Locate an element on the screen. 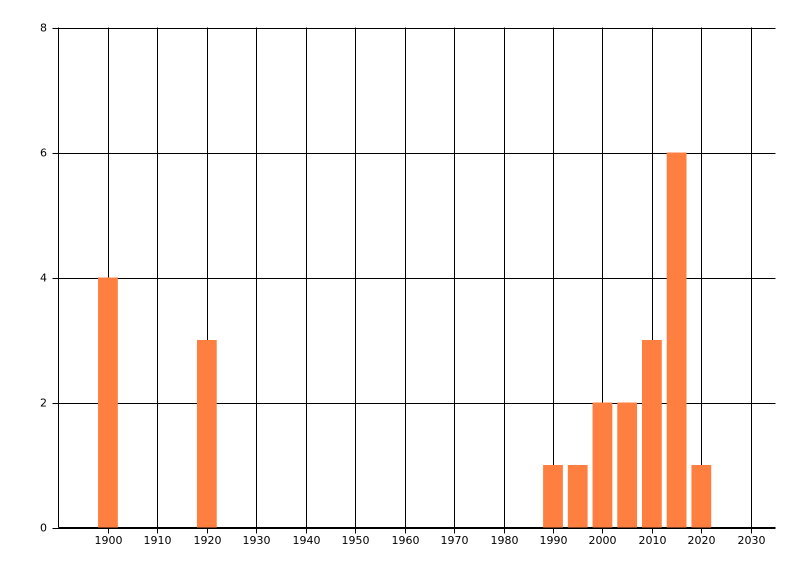 The image size is (800, 576). x-tick-label: 1950 is located at coordinates (356, 540).